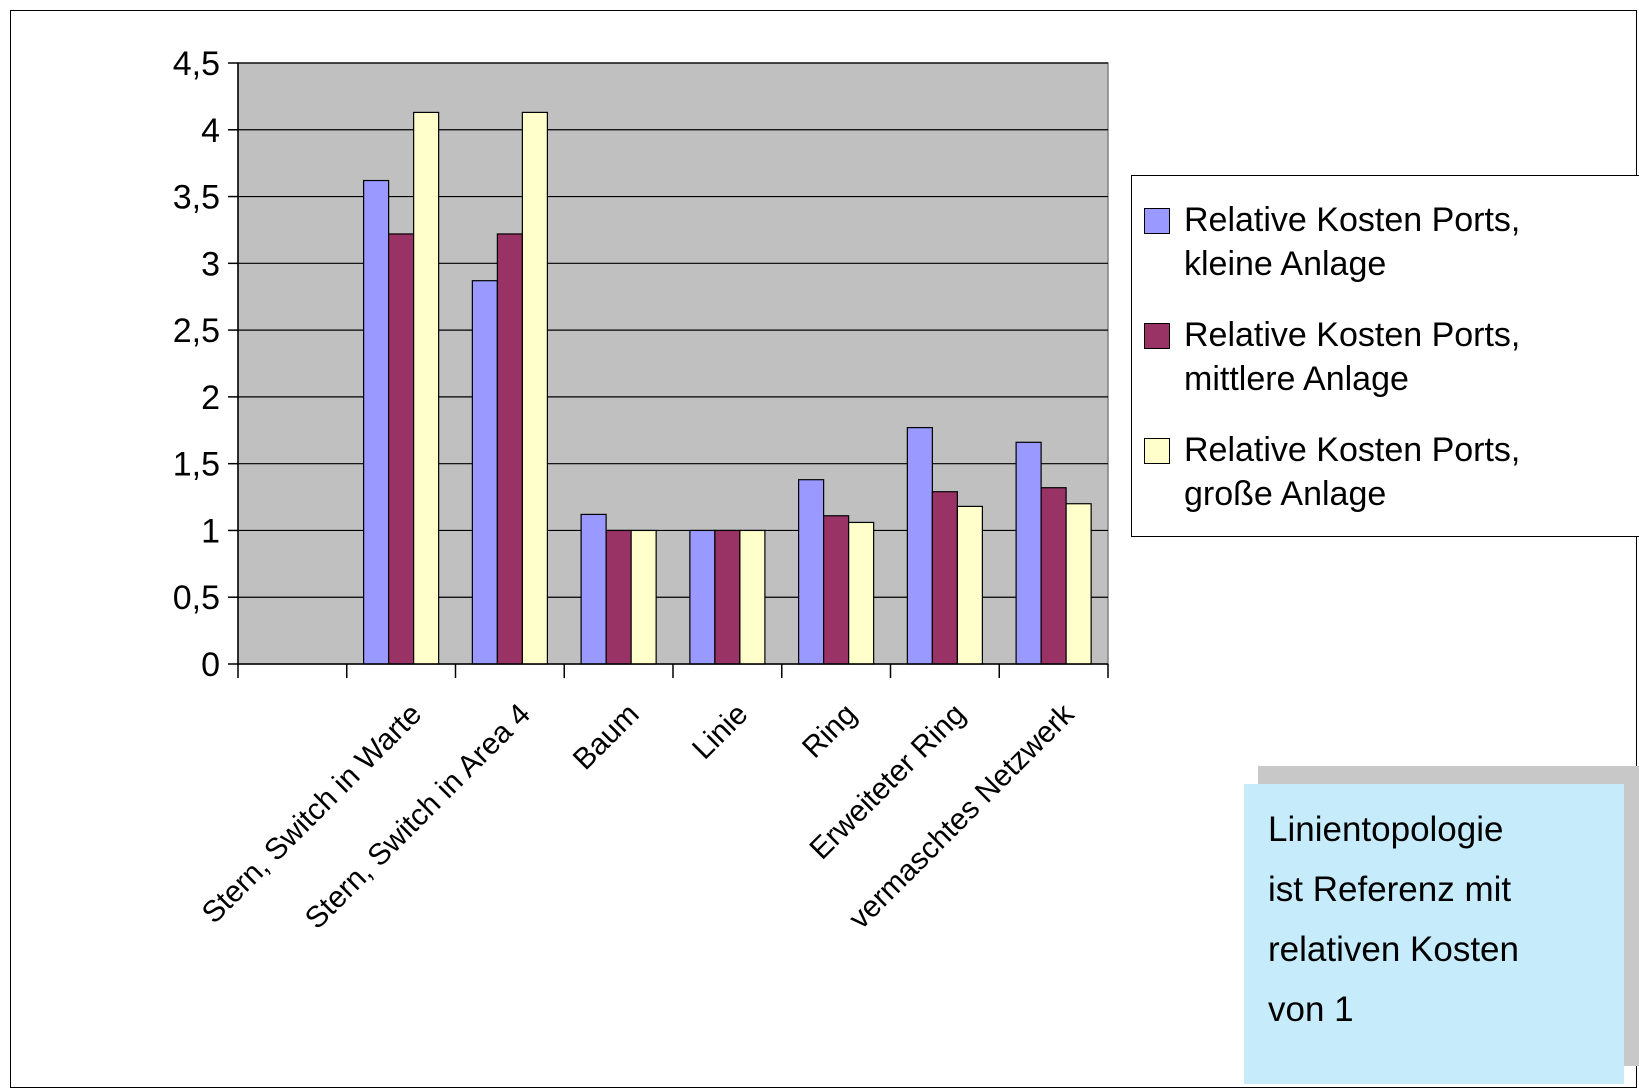 The image size is (1639, 1090). Describe the element at coordinates (1157, 336) in the screenshot. I see `legend-swatch-mittlere` at that location.